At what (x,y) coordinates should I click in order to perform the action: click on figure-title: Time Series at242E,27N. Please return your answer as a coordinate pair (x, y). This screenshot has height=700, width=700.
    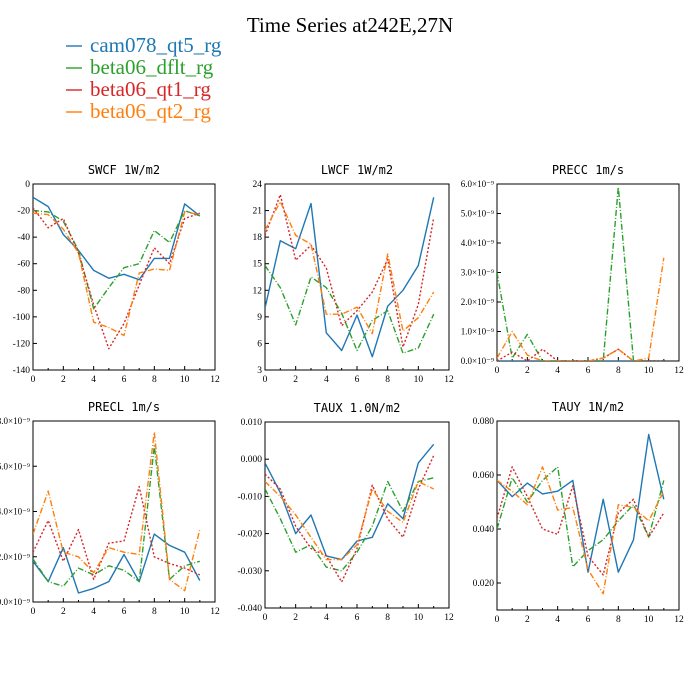
    Looking at the image, I should click on (350, 25).